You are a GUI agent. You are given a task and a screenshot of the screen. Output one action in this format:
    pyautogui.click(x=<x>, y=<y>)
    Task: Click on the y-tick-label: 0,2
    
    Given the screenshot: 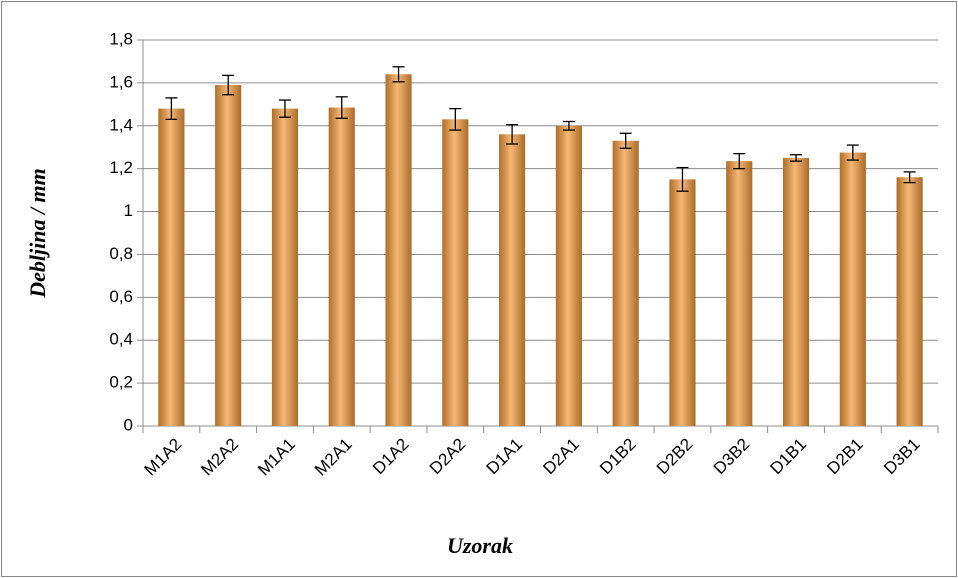 What is the action you would take?
    pyautogui.click(x=121, y=382)
    